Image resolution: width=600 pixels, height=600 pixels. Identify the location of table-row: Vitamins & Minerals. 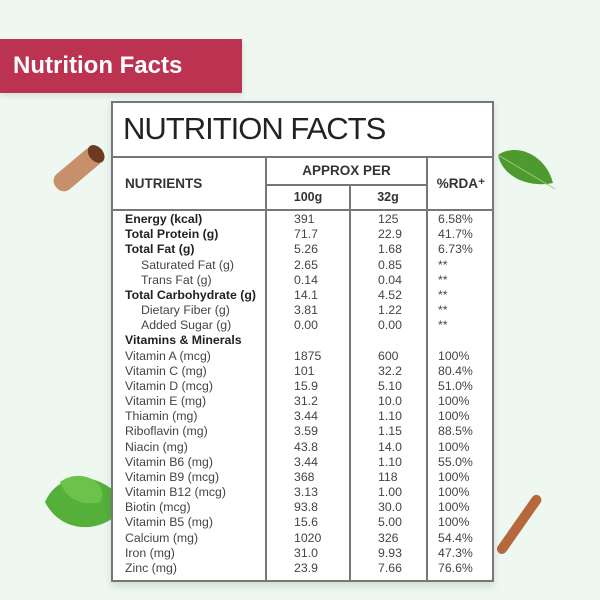
(303, 340).